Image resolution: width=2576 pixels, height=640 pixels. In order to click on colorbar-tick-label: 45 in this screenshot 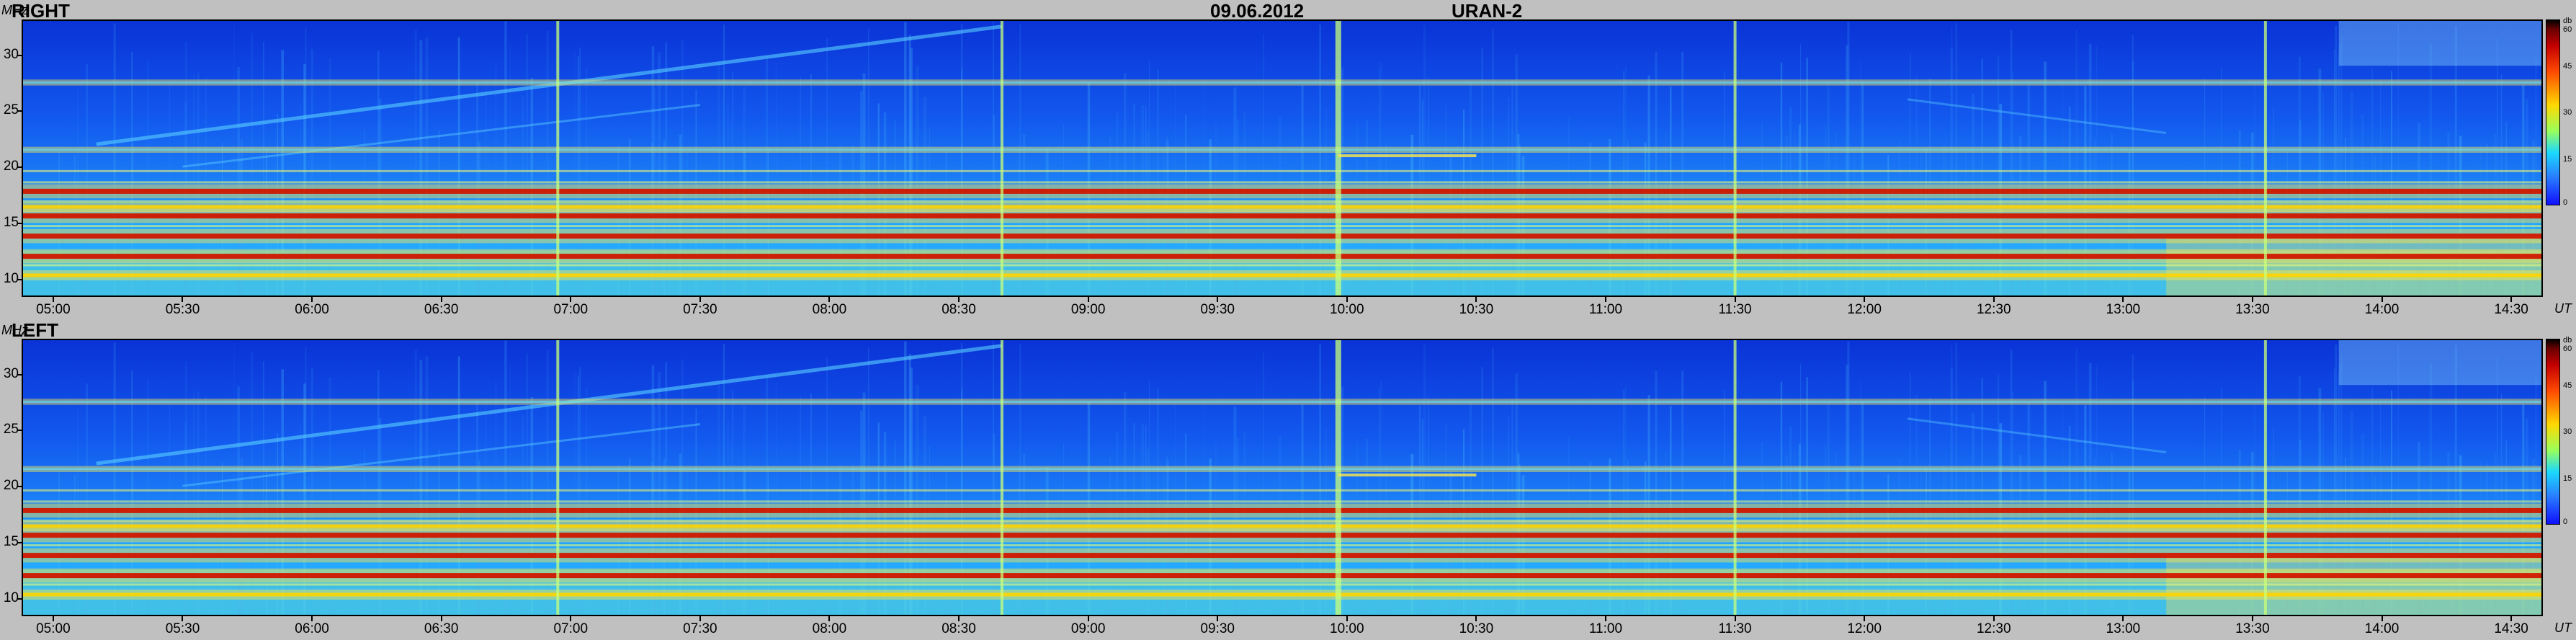, I will do `click(2567, 385)`.